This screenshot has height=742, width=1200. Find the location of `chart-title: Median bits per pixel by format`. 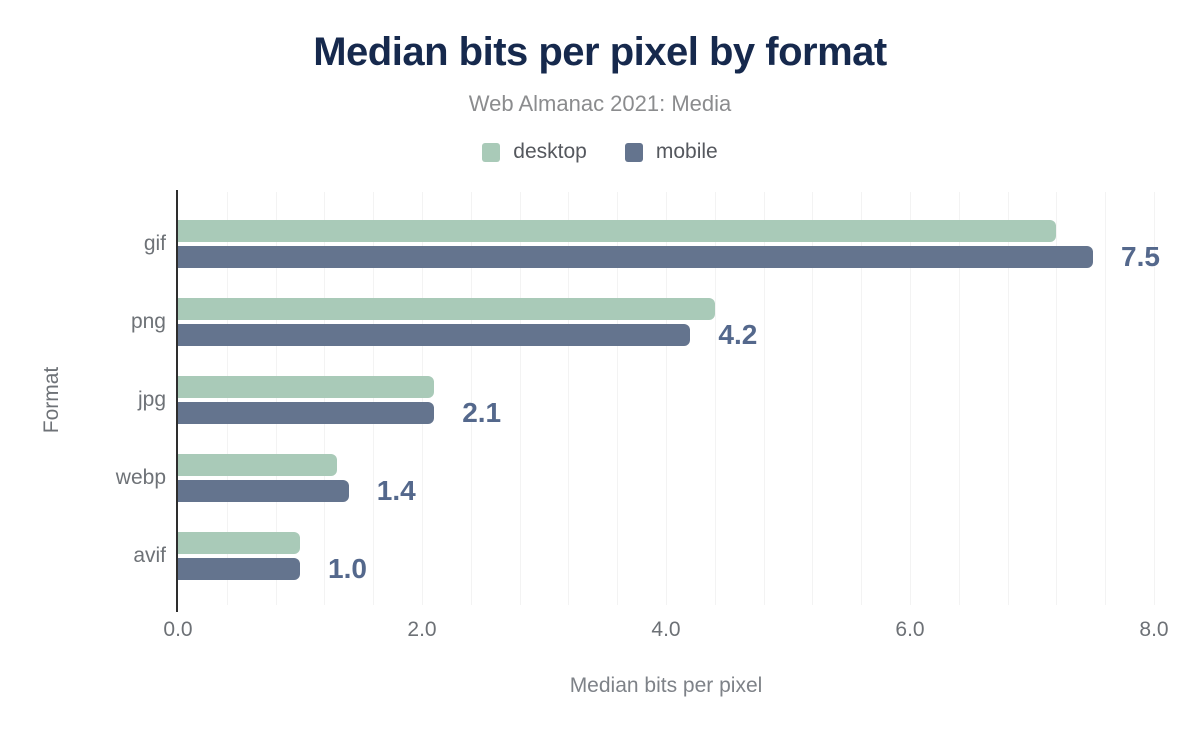

chart-title: Median bits per pixel by format is located at coordinates (600, 52).